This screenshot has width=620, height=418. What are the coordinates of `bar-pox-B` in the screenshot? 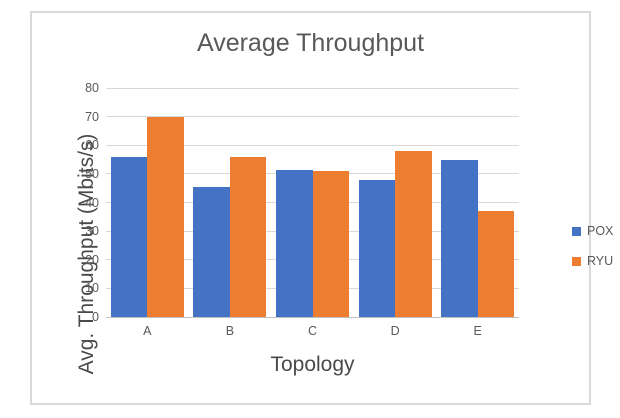 It's located at (211, 251).